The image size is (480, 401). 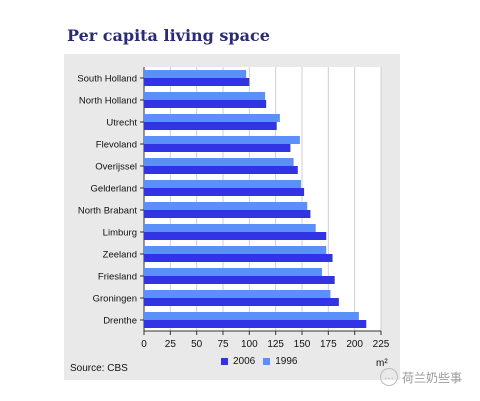 What do you see at coordinates (121, 123) in the screenshot?
I see `category-label: Utrecht` at bounding box center [121, 123].